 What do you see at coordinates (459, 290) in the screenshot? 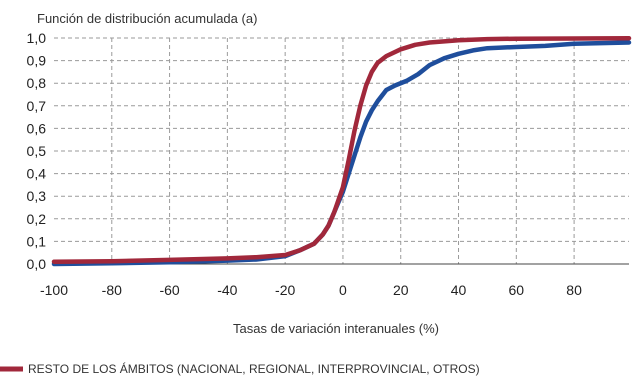
I see `x-tick-label: 40` at bounding box center [459, 290].